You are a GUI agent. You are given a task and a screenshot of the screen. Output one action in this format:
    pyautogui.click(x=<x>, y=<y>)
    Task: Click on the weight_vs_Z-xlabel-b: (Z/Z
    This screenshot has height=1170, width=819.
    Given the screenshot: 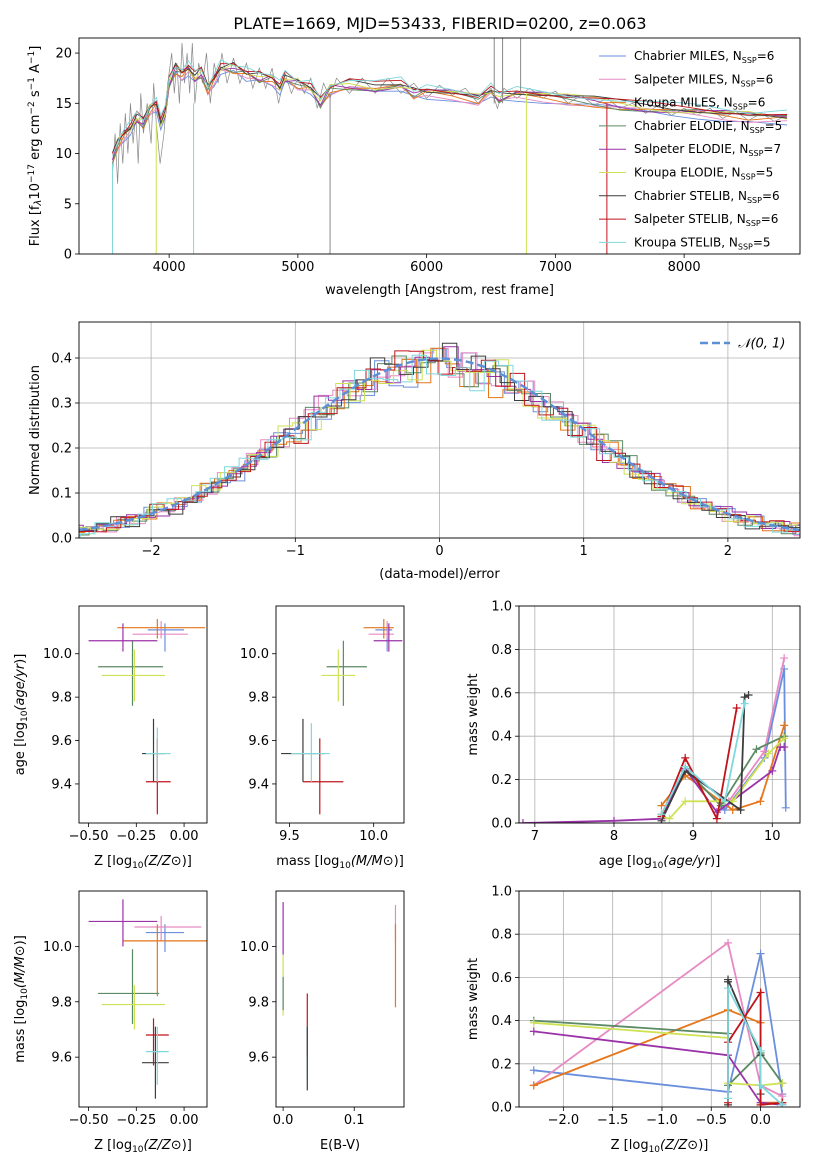 What is the action you would take?
    pyautogui.click(x=674, y=1145)
    